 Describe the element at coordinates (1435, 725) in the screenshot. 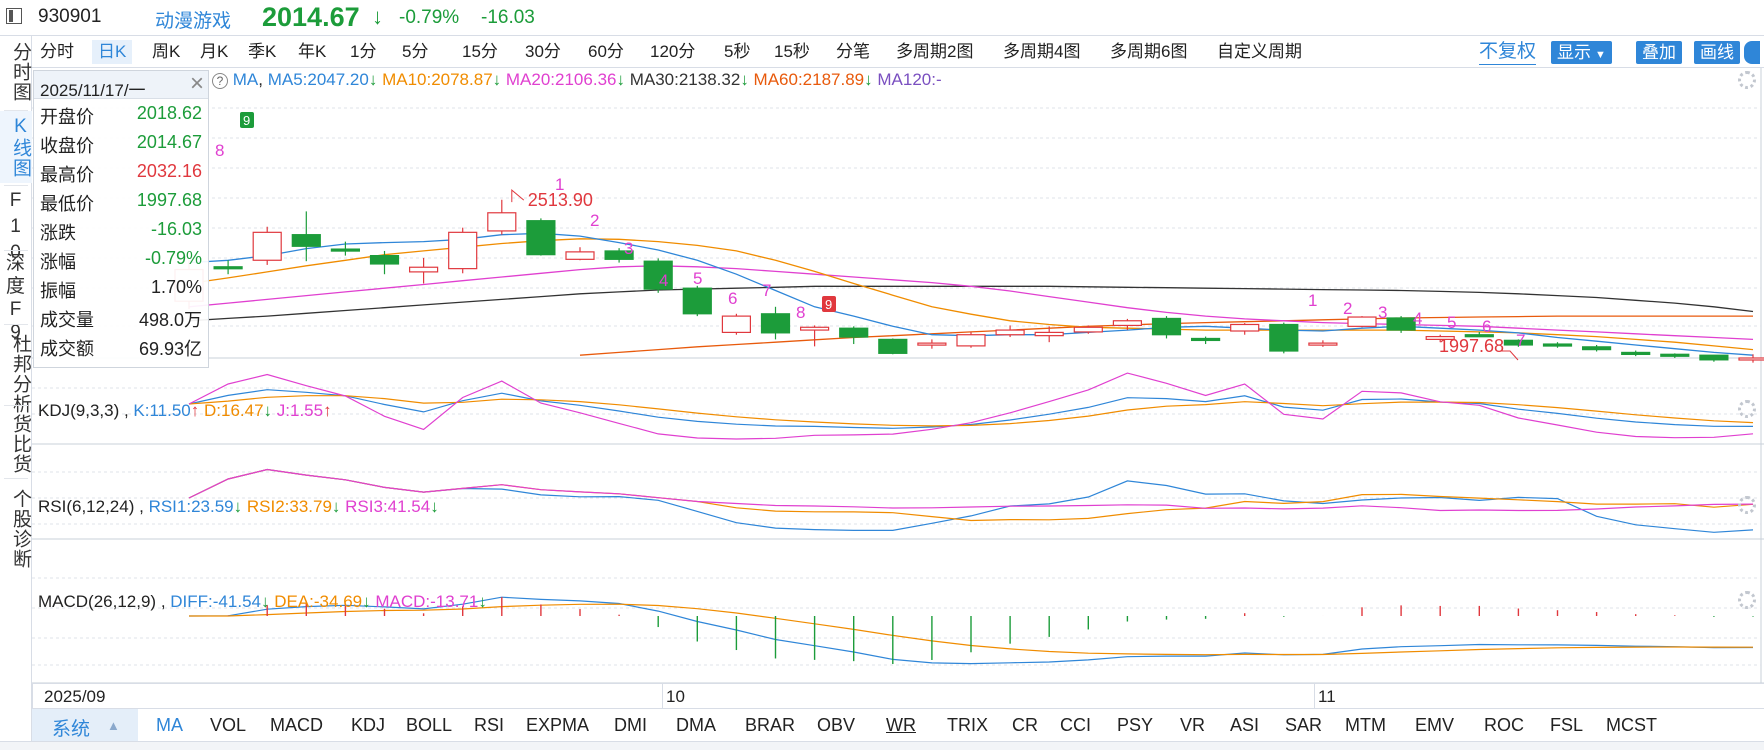

I see `indicator-tab-emv: EMV` at that location.